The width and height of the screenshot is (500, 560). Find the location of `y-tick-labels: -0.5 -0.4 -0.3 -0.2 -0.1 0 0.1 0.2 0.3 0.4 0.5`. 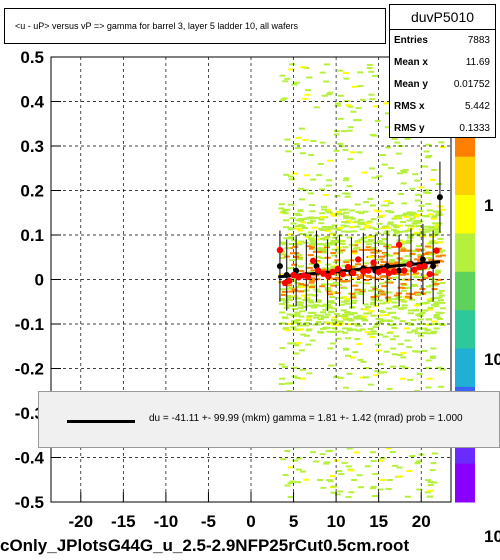

y-tick-labels: -0.5 -0.4 -0.3 -0.2 -0.1 0 0.1 0.2 0.3 0.4 0.5 is located at coordinates (30, 280).